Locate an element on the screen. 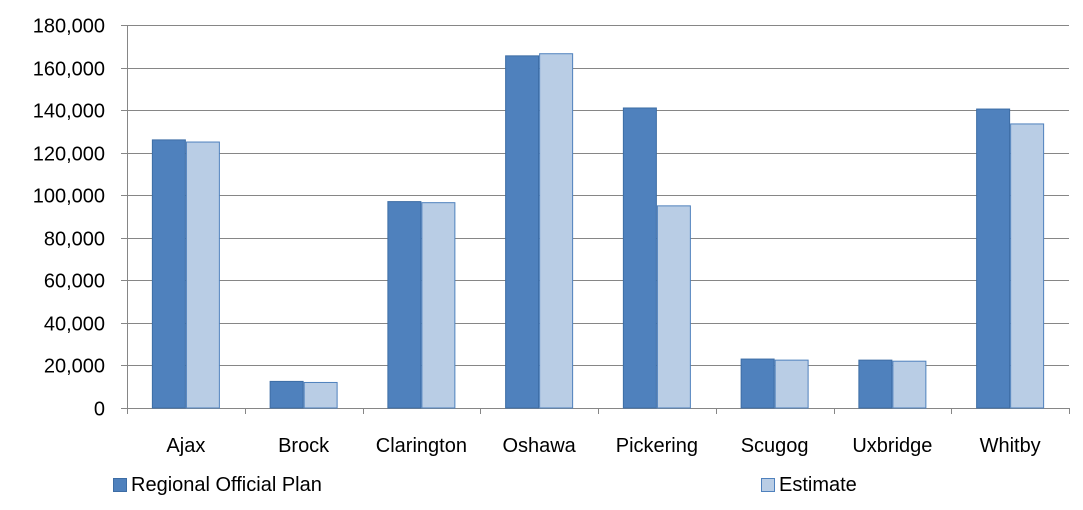 This screenshot has width=1083, height=510. x-tick-label-brock: Brock is located at coordinates (304, 446).